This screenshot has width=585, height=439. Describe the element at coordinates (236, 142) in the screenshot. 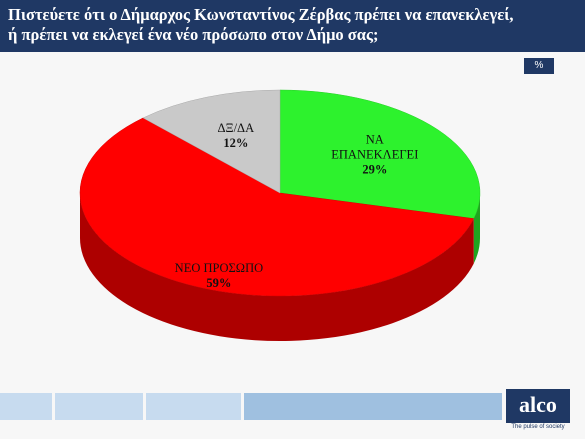

I see `value-label: 12%` at that location.